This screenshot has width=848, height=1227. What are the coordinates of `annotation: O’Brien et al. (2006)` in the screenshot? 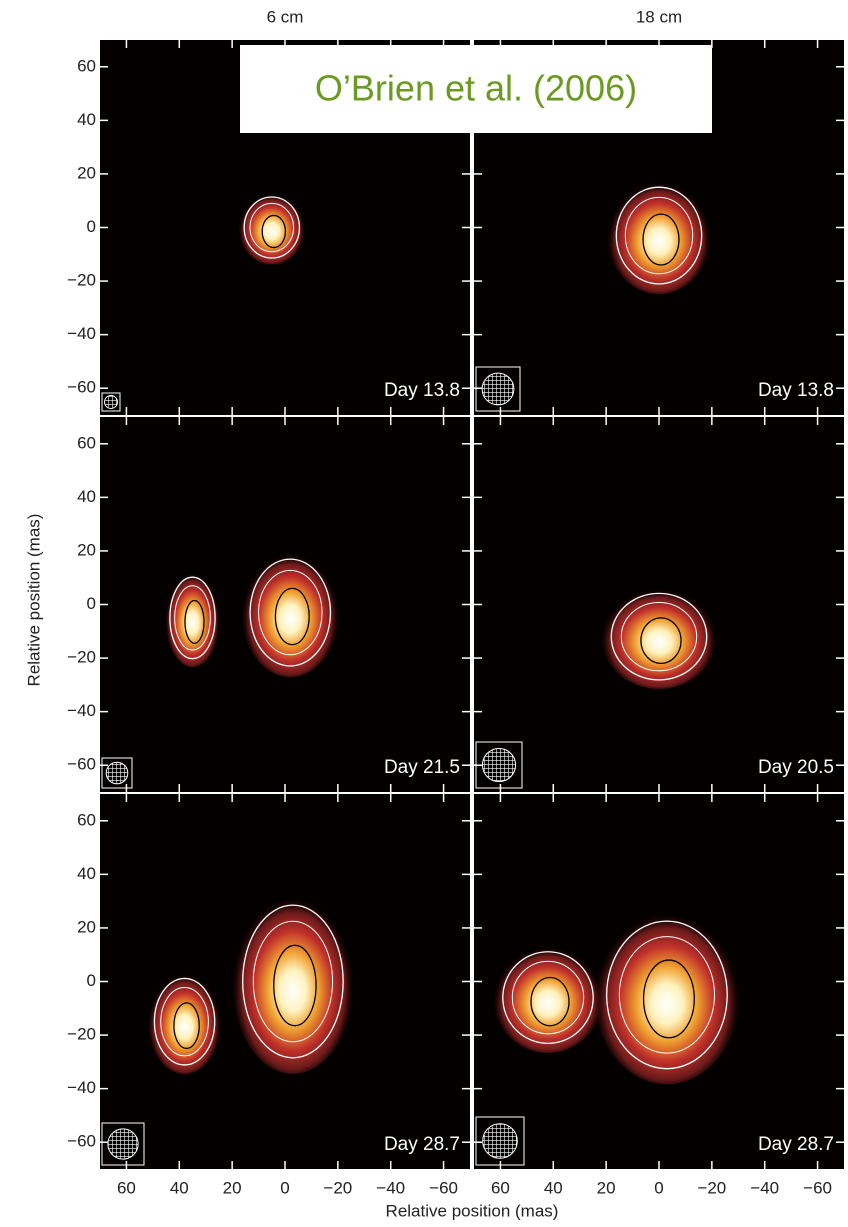 It's located at (476, 88).